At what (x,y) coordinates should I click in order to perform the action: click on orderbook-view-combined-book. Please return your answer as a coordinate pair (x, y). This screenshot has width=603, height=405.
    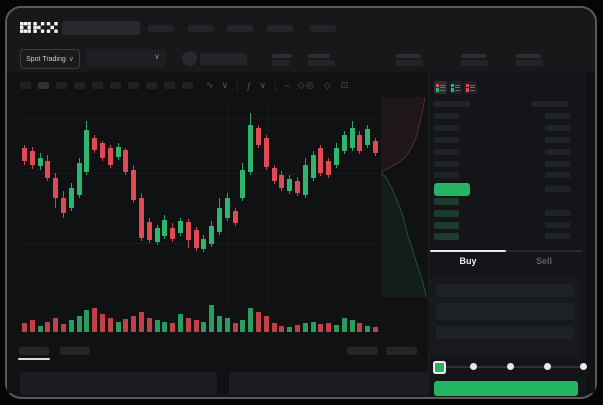
    Looking at the image, I should click on (440, 87).